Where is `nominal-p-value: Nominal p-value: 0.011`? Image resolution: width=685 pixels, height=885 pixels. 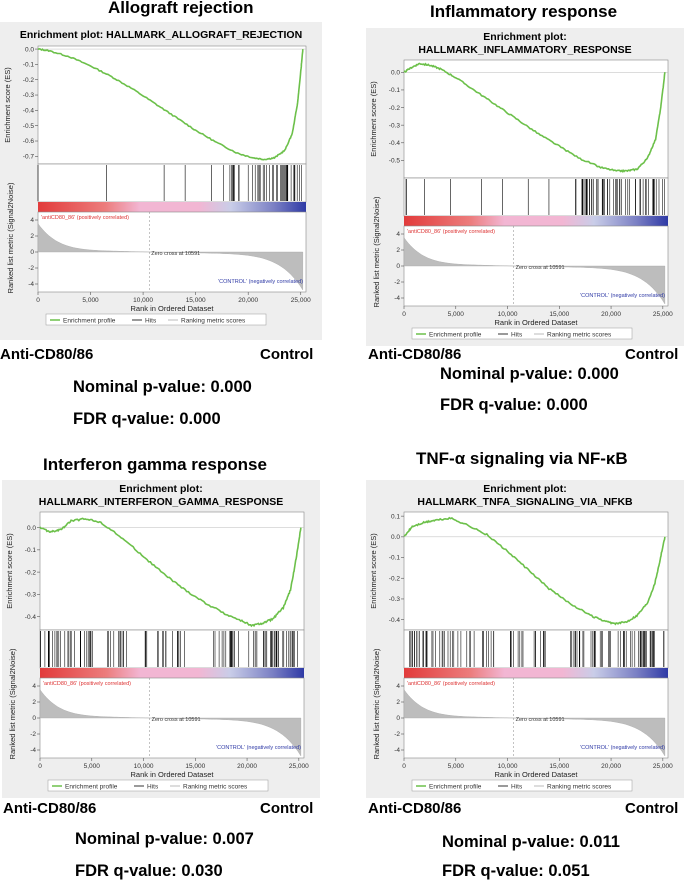
nominal-p-value: Nominal p-value: 0.011 is located at coordinates (531, 842).